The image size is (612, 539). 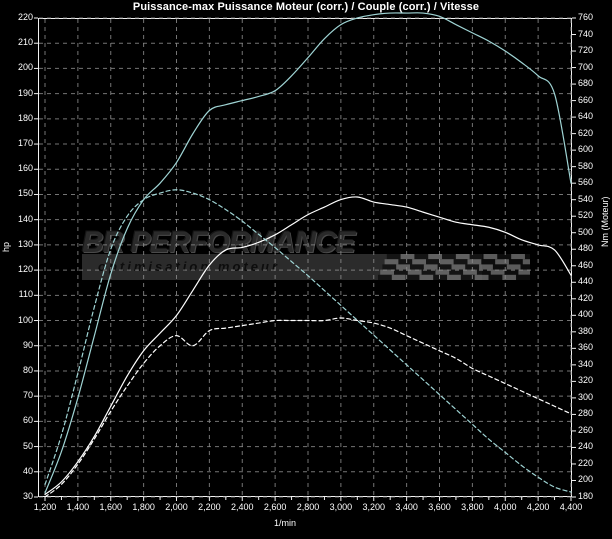 What do you see at coordinates (406, 507) in the screenshot?
I see `x-axis-tick-label: 3,400` at bounding box center [406, 507].